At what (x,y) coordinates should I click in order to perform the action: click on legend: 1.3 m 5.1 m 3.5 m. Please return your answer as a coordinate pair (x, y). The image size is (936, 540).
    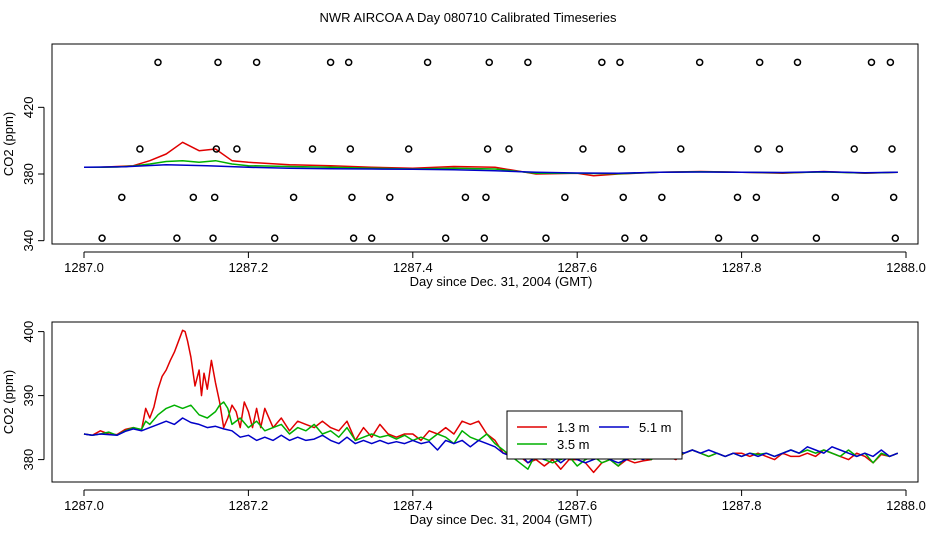
    Looking at the image, I should click on (594, 435).